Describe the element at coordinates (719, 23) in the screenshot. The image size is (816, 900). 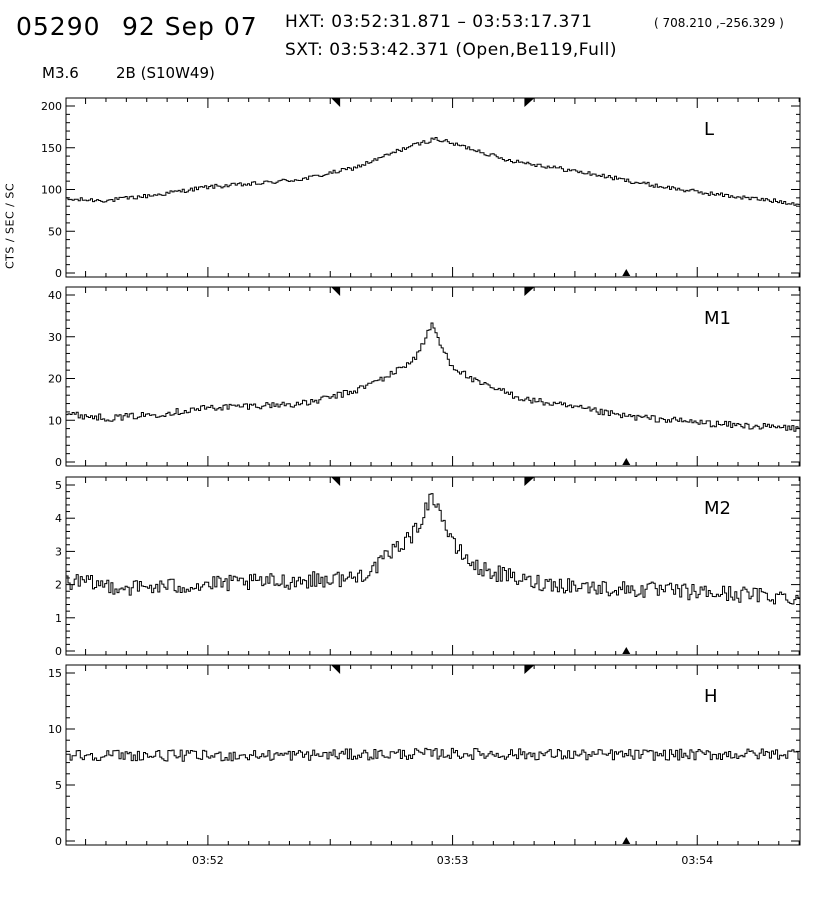
I see `hxt-coordinates: ( 708.210 ,–256.329 )` at that location.